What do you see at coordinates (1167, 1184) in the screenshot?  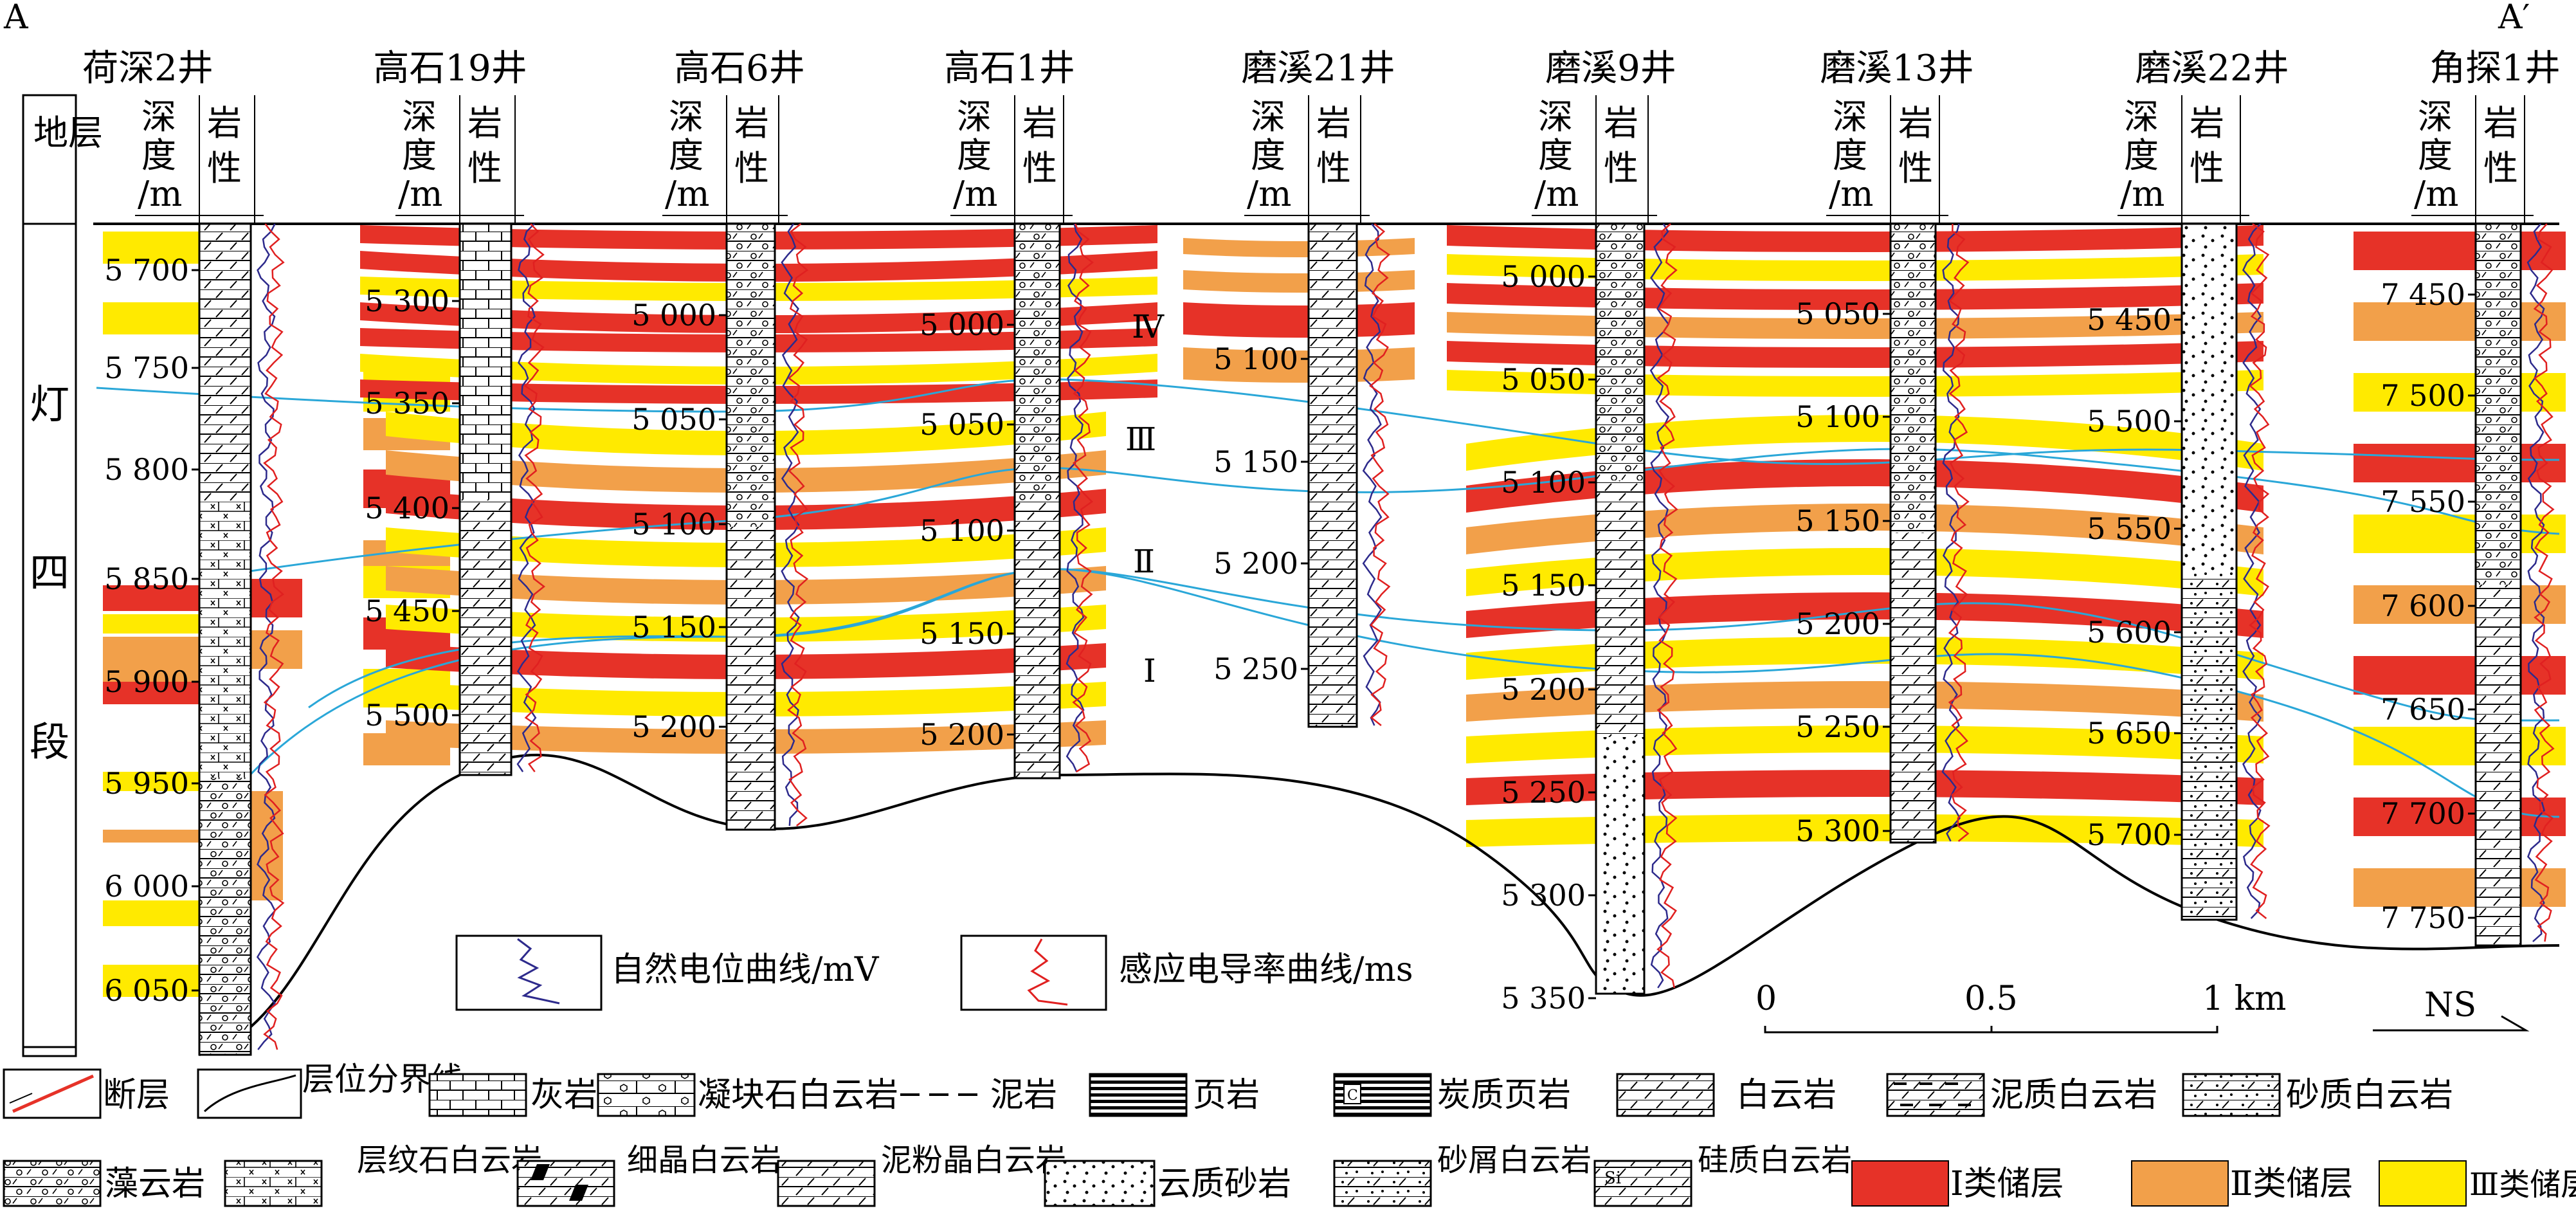 I see `legend-dolomitic-sandstone: 云质砂岩` at bounding box center [1167, 1184].